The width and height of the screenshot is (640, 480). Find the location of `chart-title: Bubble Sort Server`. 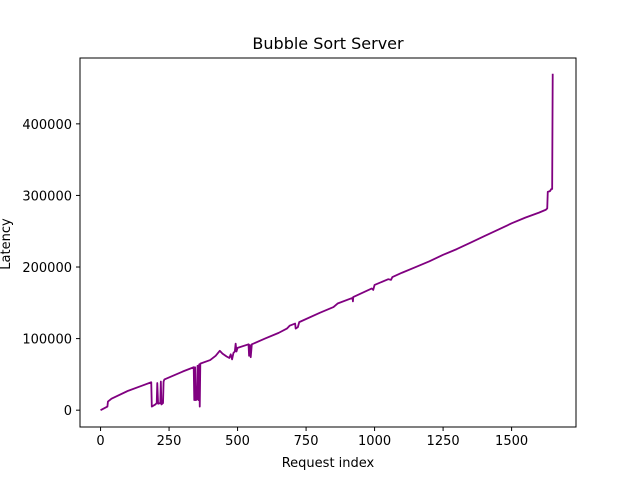

chart-title: Bubble Sort Server is located at coordinates (328, 43).